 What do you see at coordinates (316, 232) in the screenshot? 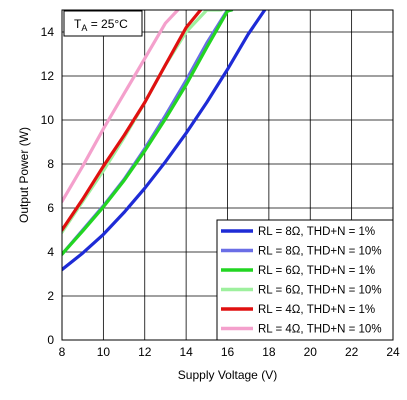
I see `legend-label: RL = 8Ω, THD+N = 1%` at bounding box center [316, 232].